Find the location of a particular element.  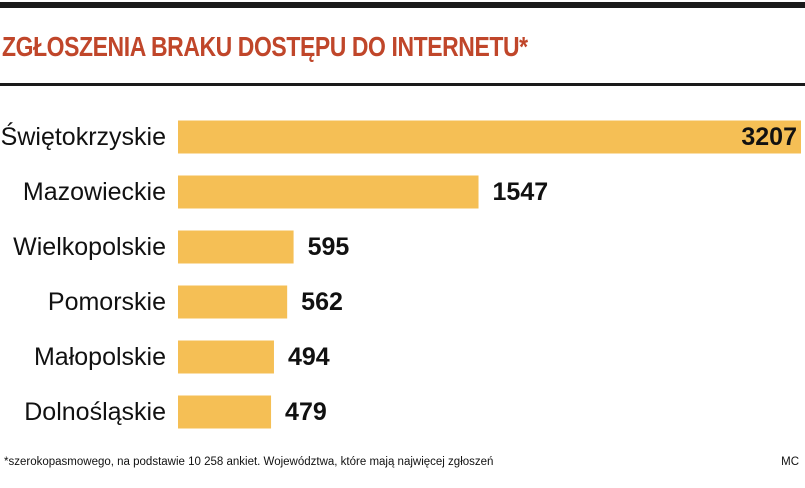

category-label: Świętokrzyskie is located at coordinates (83, 136).